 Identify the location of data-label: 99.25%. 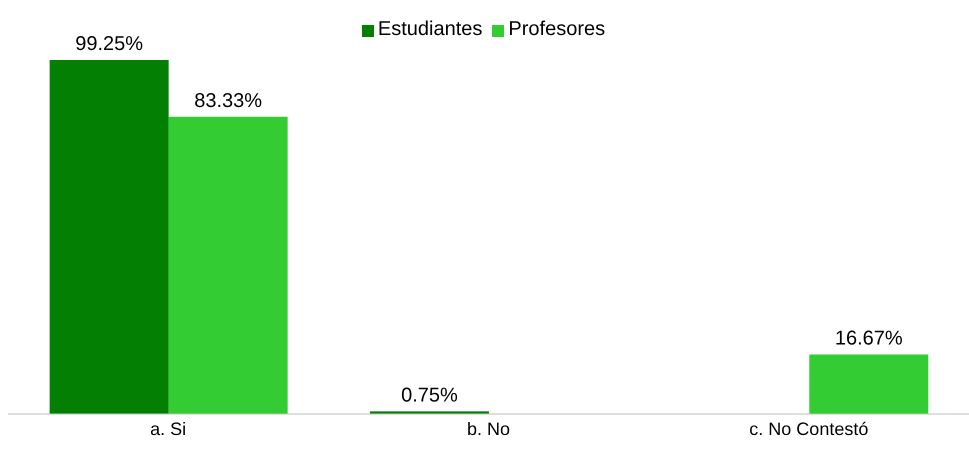
(109, 44).